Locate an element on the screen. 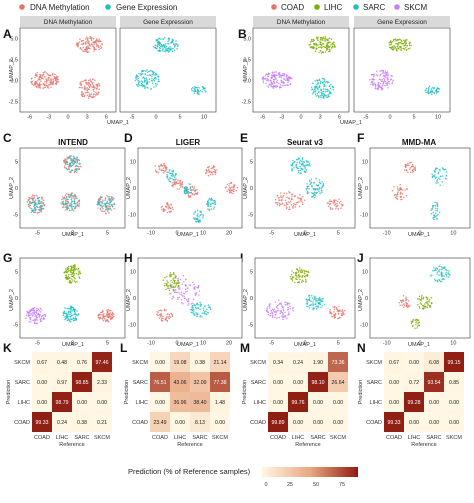 This screenshot has width=474, height=503. panel-seurat-cancer-ytick: -5 is located at coordinates (250, 326).